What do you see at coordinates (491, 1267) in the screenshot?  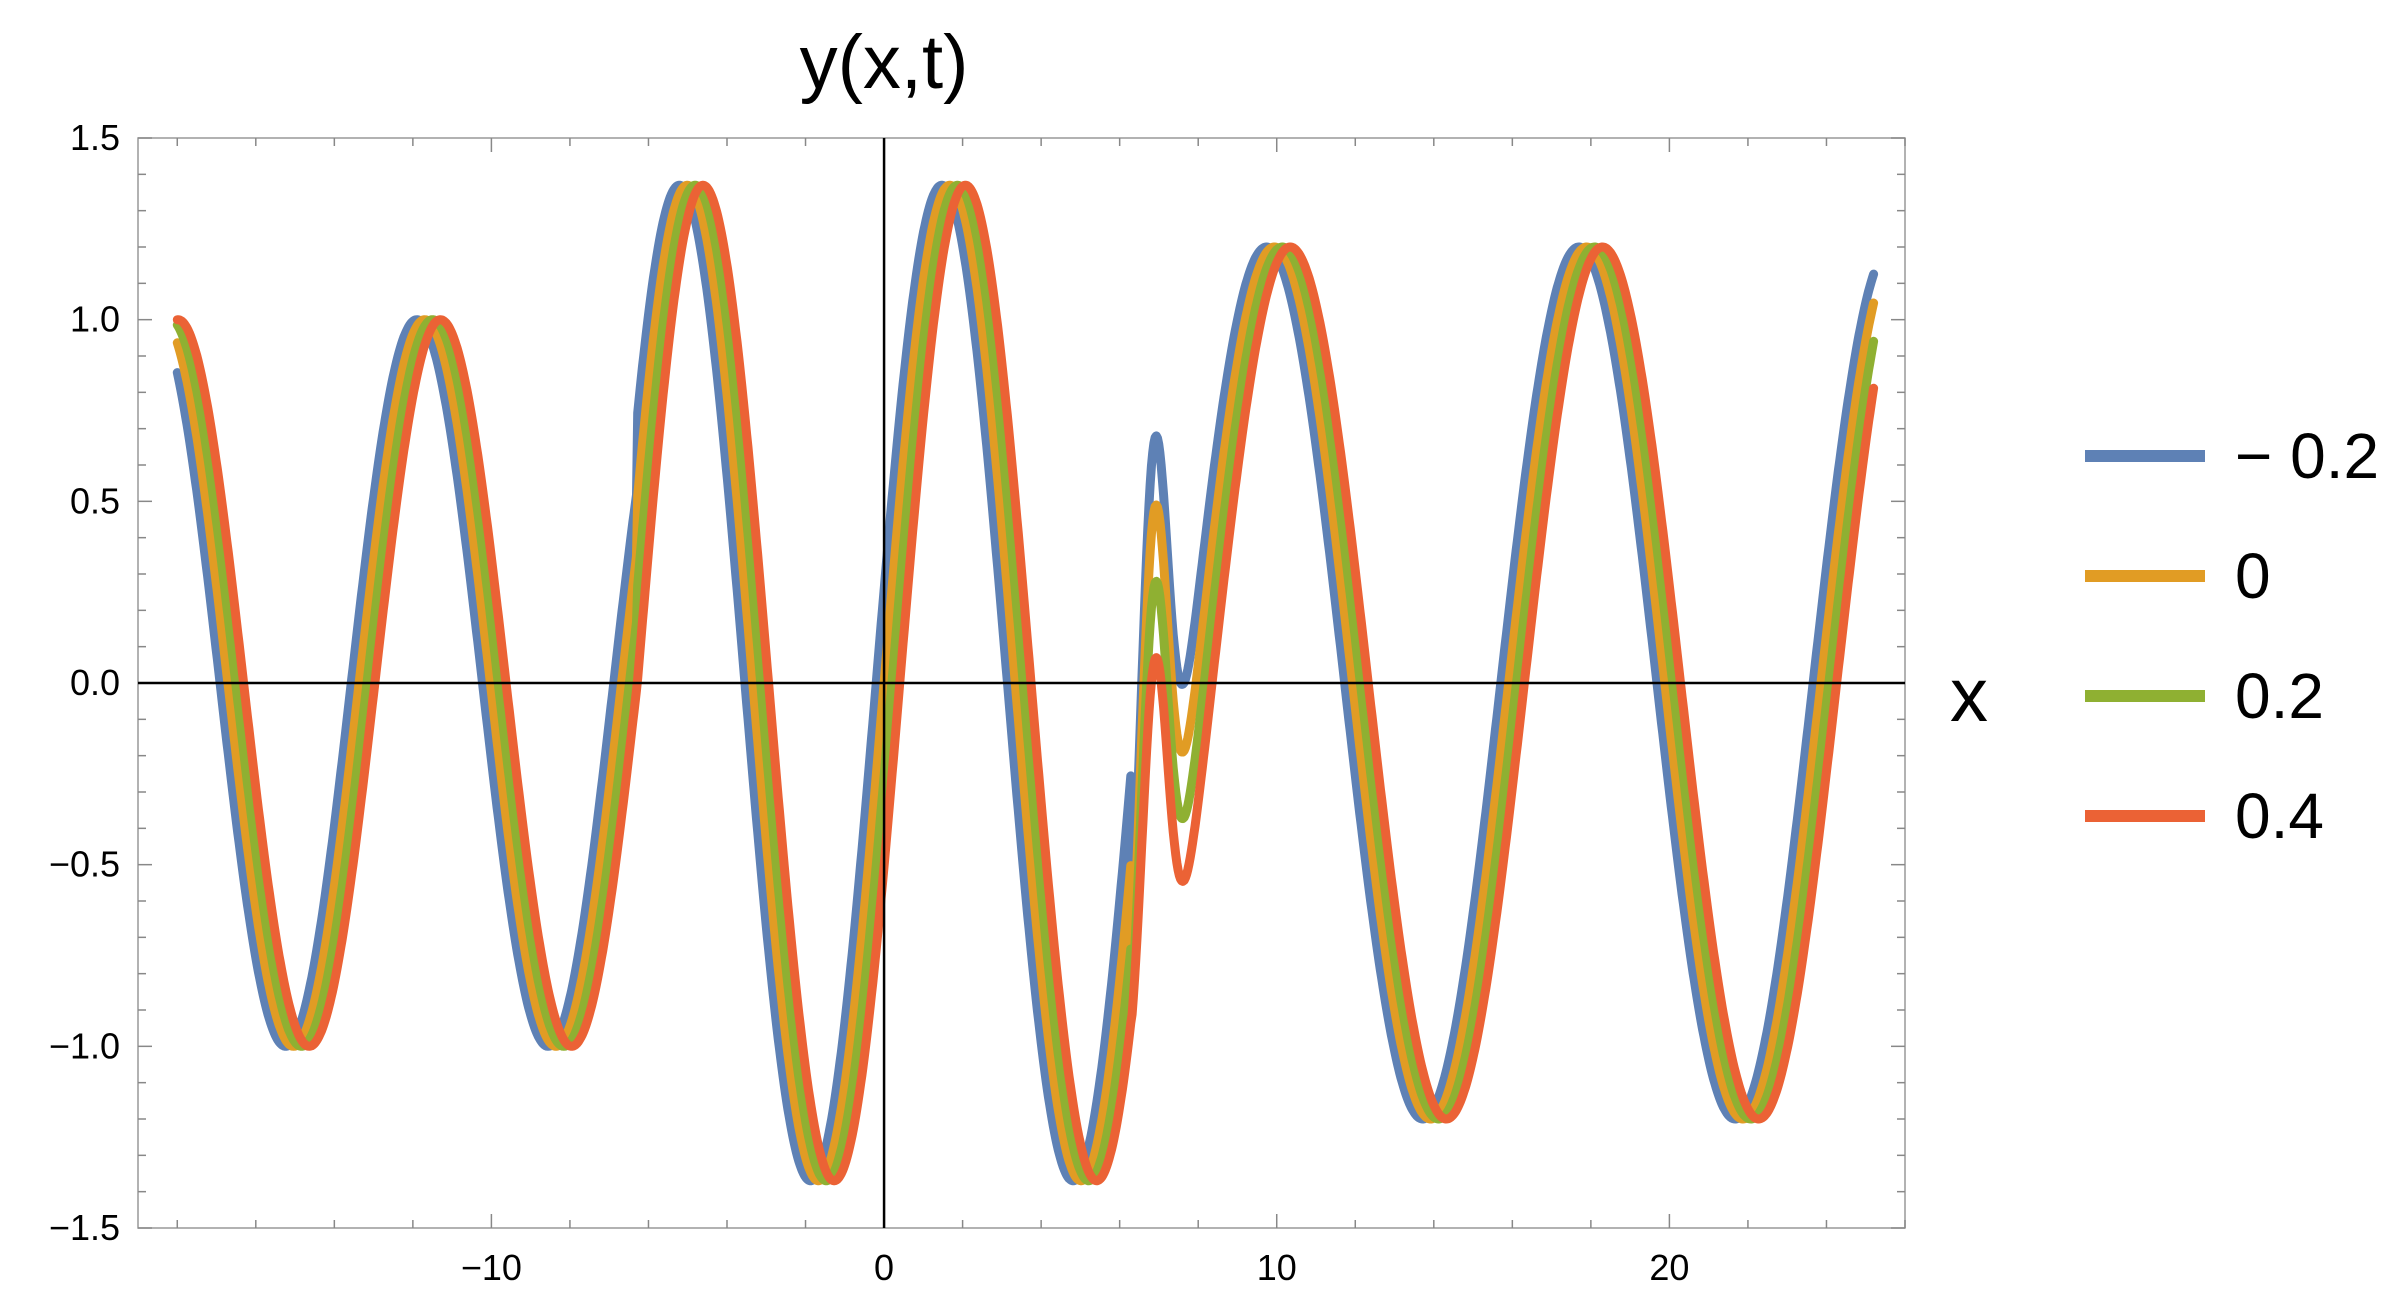 I see `x-tick-label: −10` at bounding box center [491, 1267].